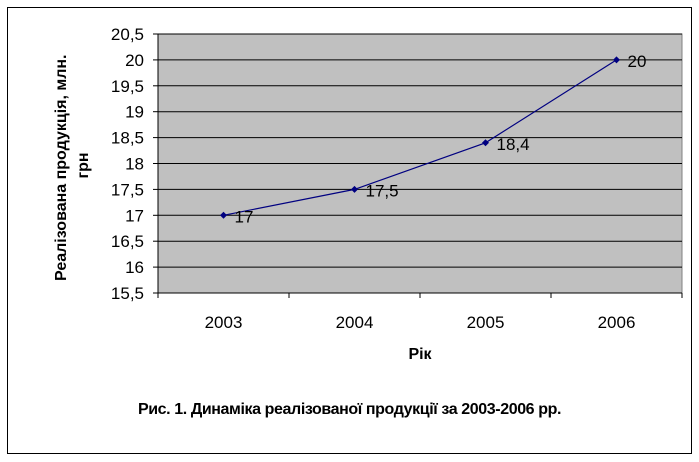 The height and width of the screenshot is (462, 699). I want to click on y-tick-label: 16, so click(134, 267).